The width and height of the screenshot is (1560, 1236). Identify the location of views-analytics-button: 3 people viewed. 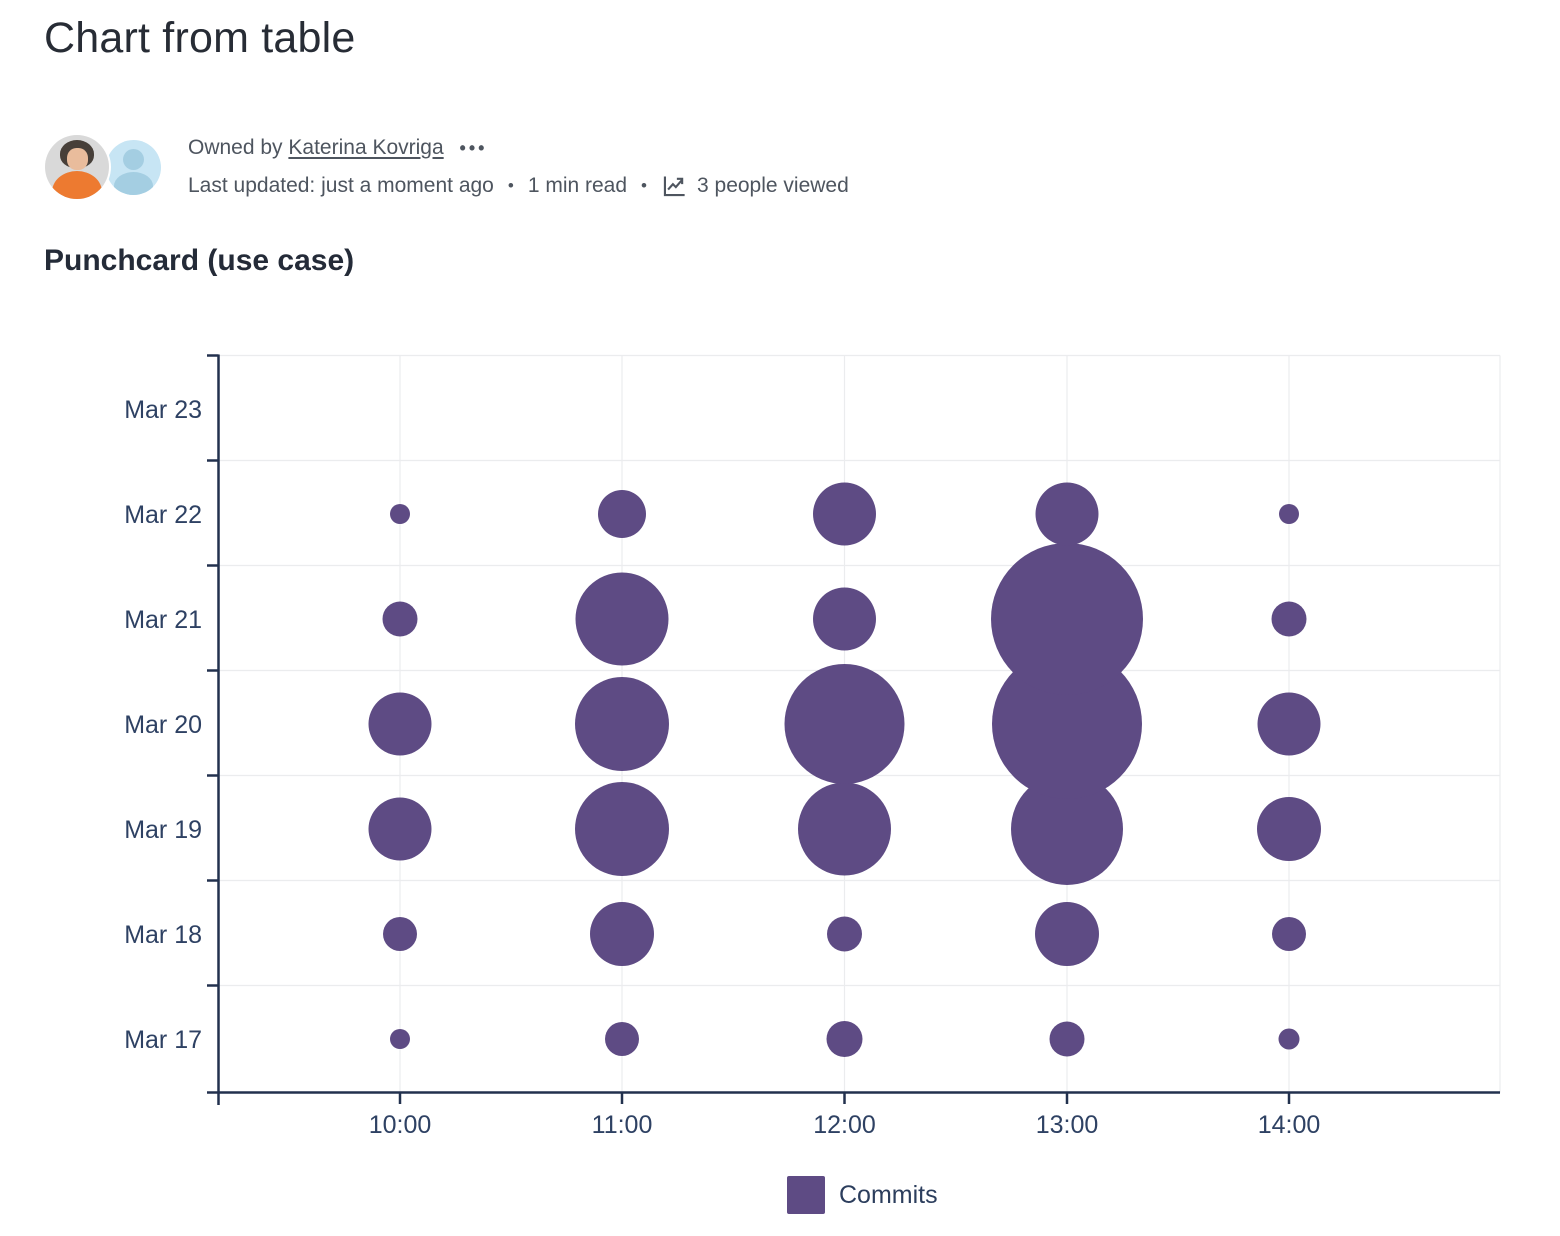
(755, 185).